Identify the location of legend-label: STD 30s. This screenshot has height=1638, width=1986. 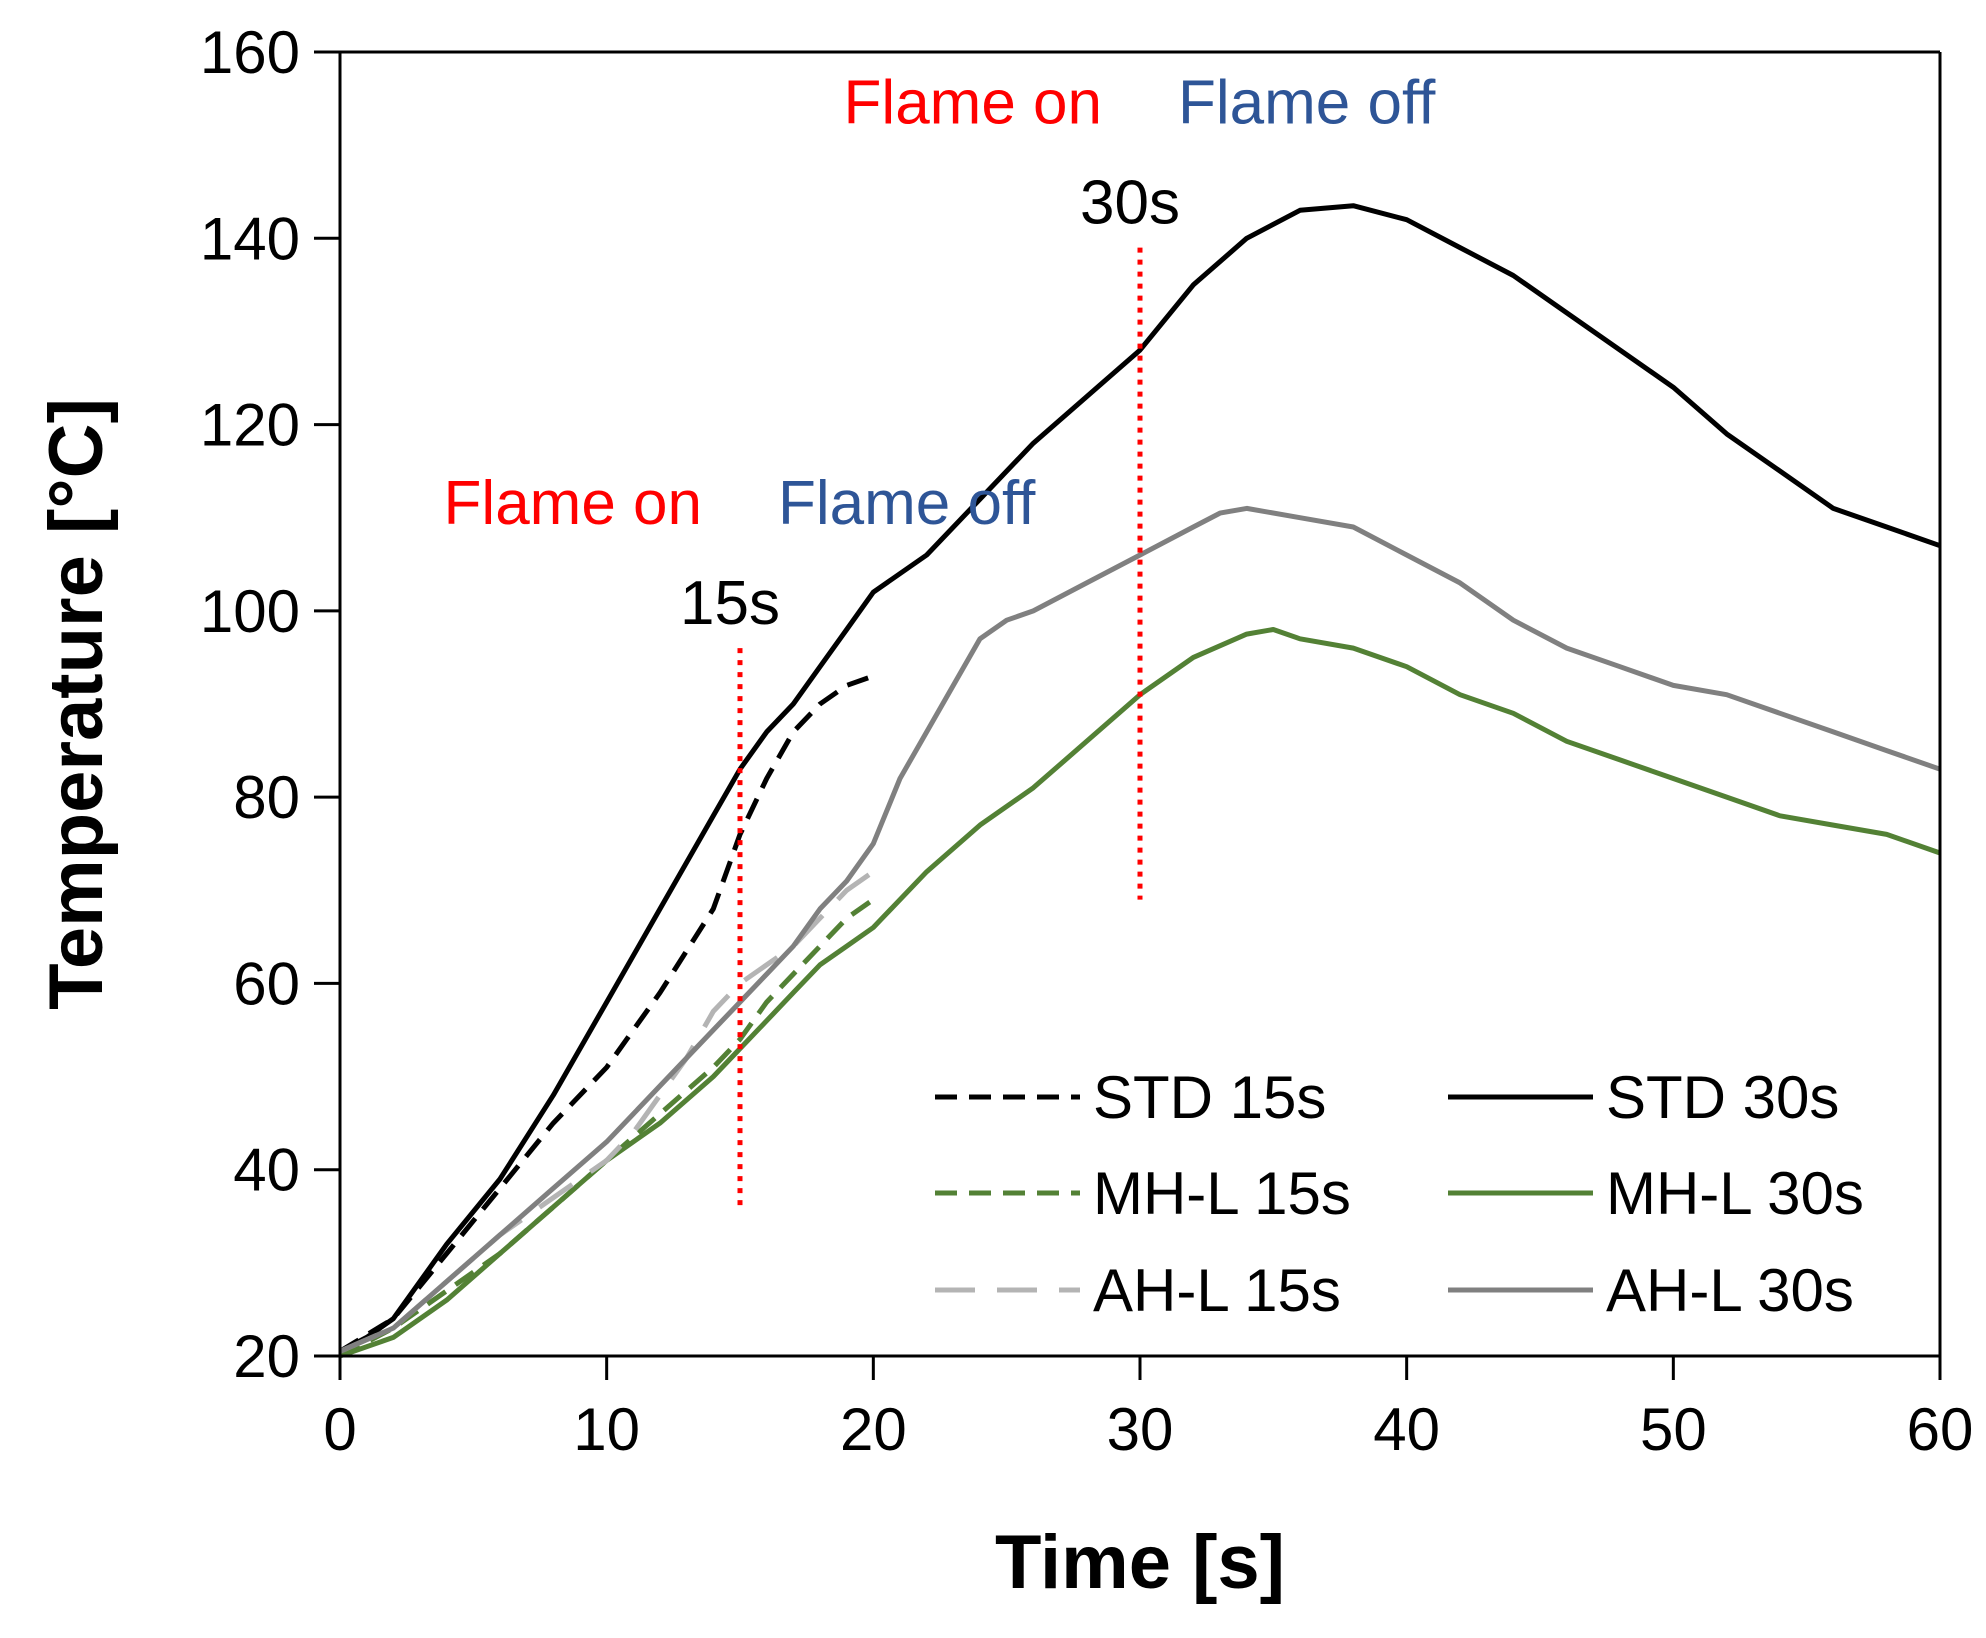
(1722, 1097).